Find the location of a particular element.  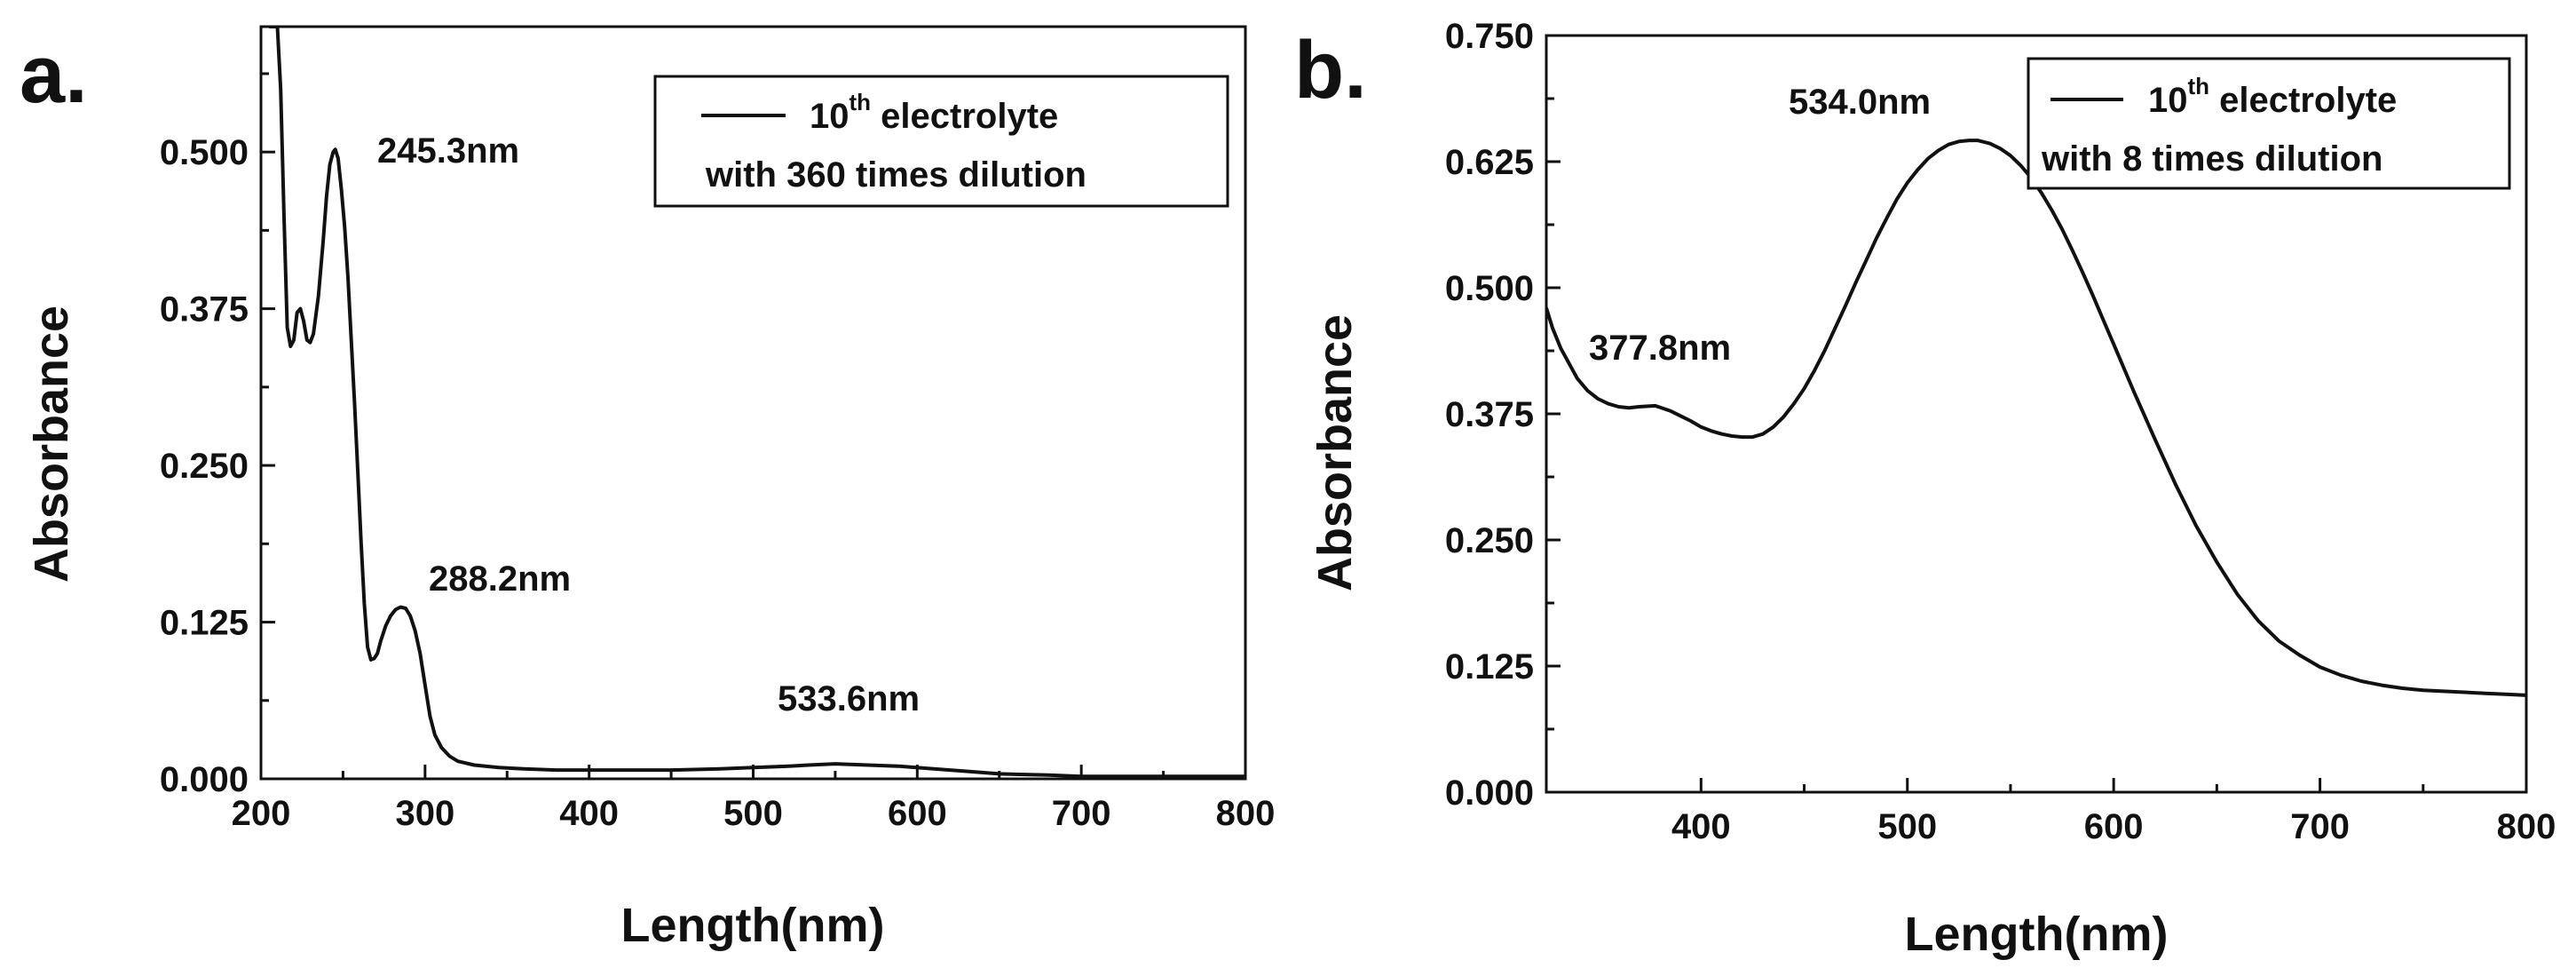

panel-a-y-axis-title: Absorbance is located at coordinates (51, 444).